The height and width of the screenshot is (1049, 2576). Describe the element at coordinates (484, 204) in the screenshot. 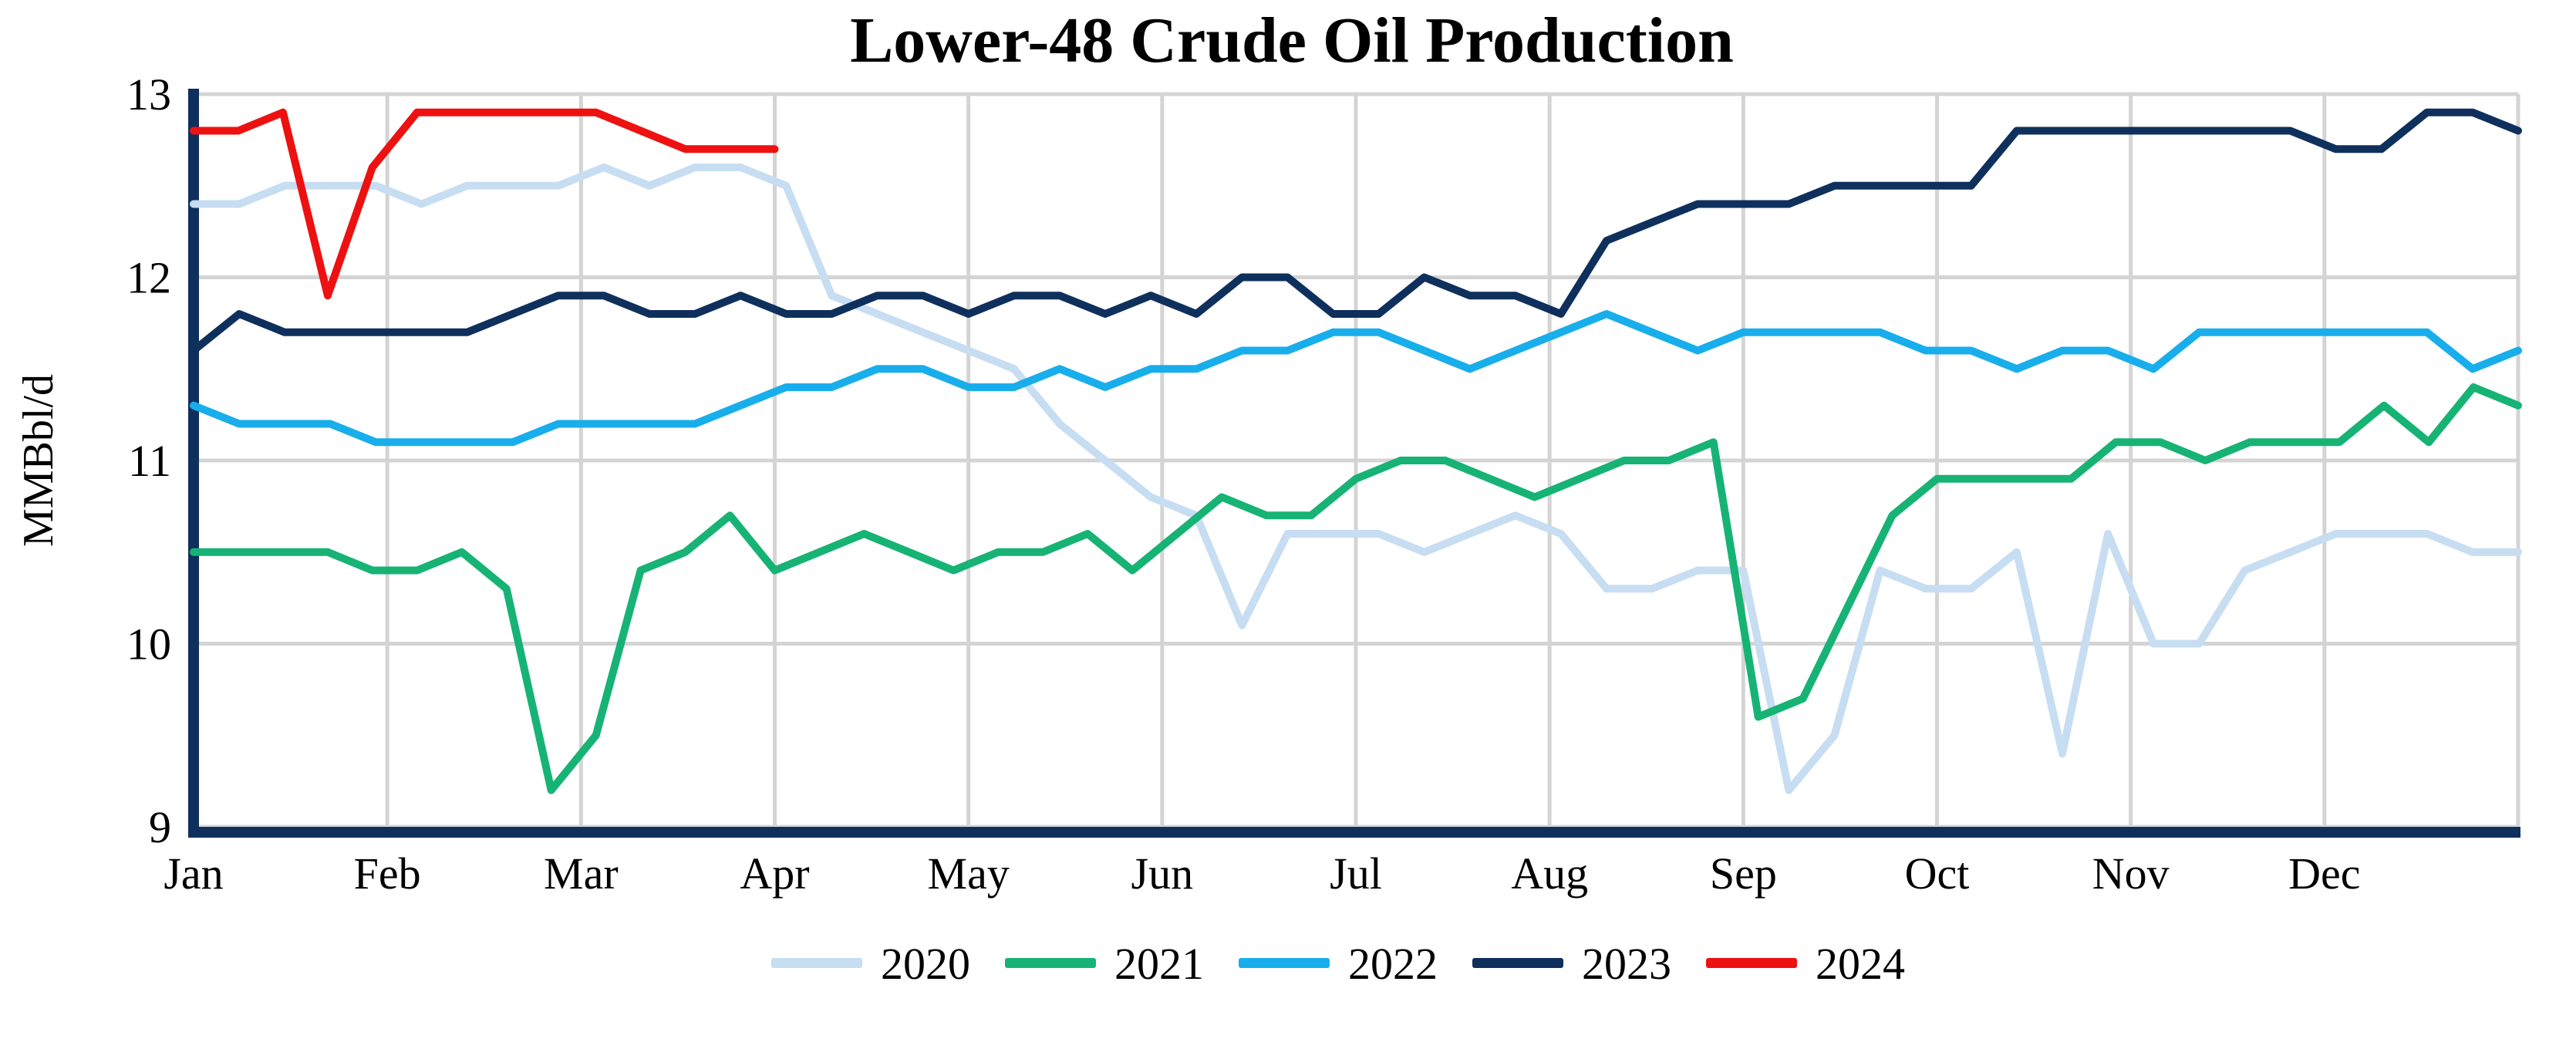

I see `series-line-2024` at that location.